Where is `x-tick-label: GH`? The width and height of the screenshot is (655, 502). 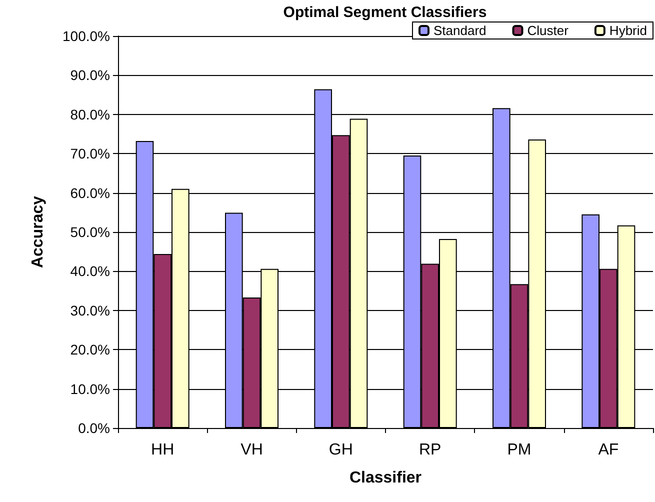 x-tick-label: GH is located at coordinates (340, 450).